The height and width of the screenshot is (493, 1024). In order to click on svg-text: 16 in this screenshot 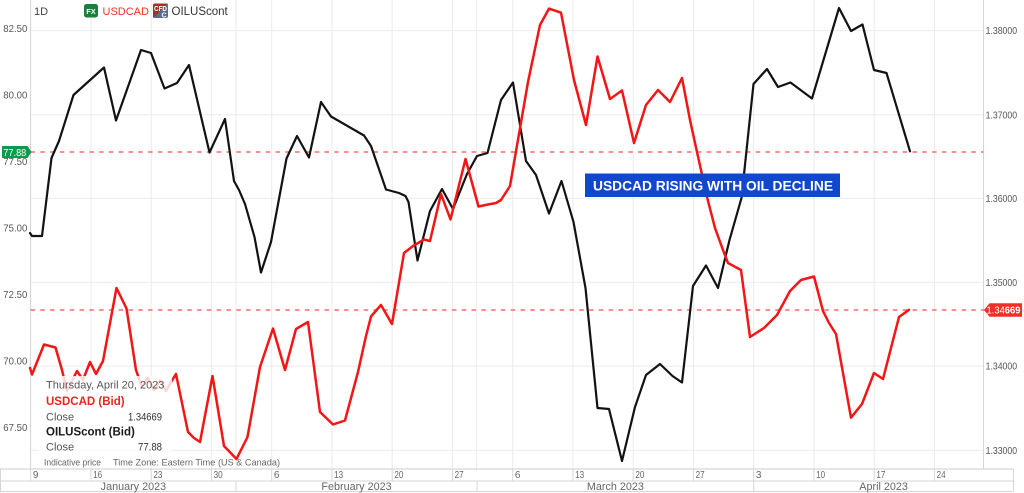, I will do `click(97, 475)`.